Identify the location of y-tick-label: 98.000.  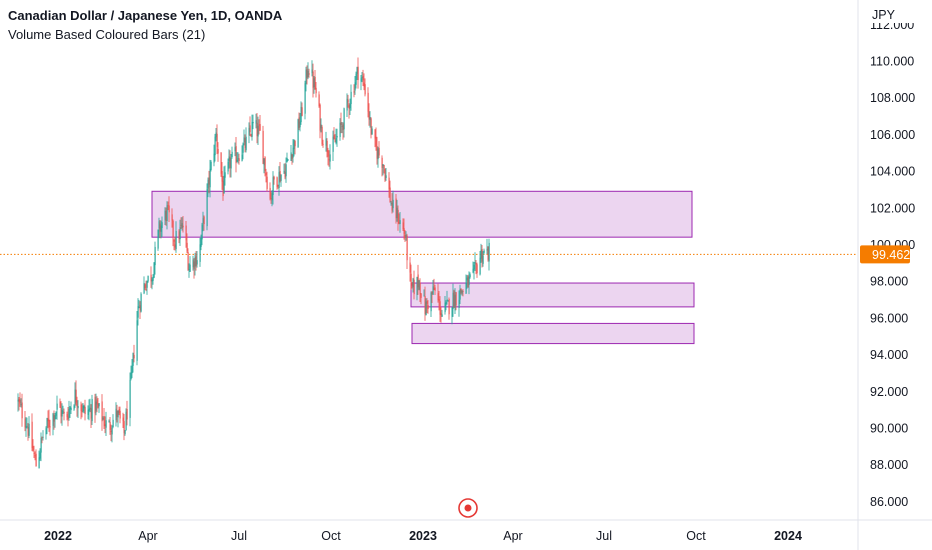
(889, 282).